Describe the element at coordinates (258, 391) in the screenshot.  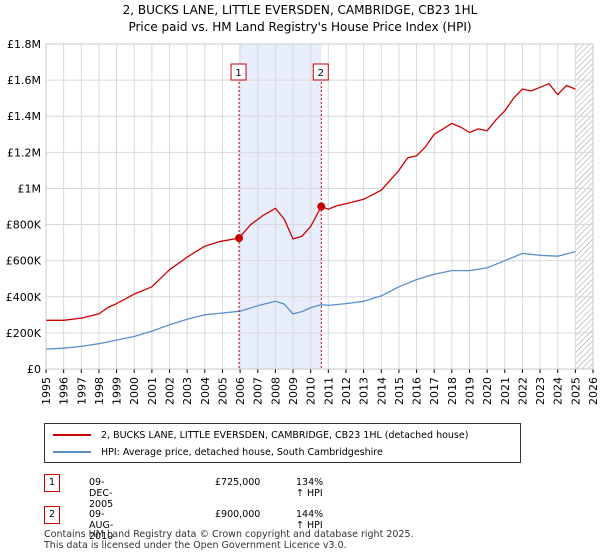
I see `x-tick-label: 2007` at that location.